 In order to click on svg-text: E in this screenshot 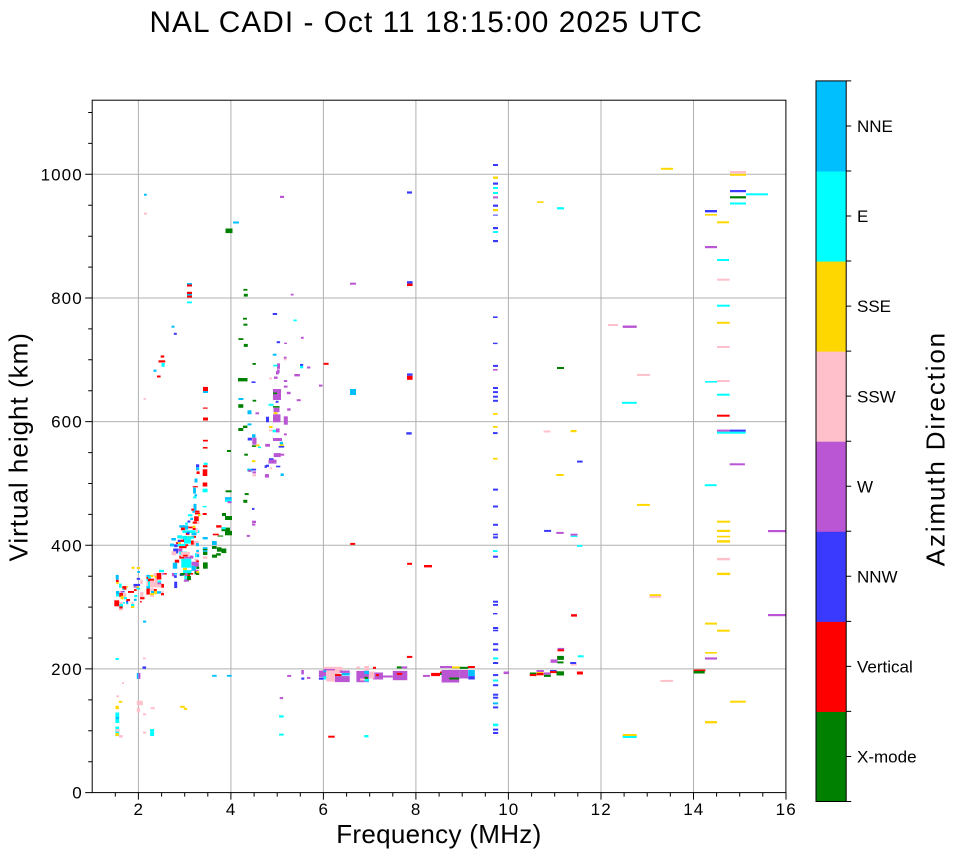, I will do `click(862, 216)`.